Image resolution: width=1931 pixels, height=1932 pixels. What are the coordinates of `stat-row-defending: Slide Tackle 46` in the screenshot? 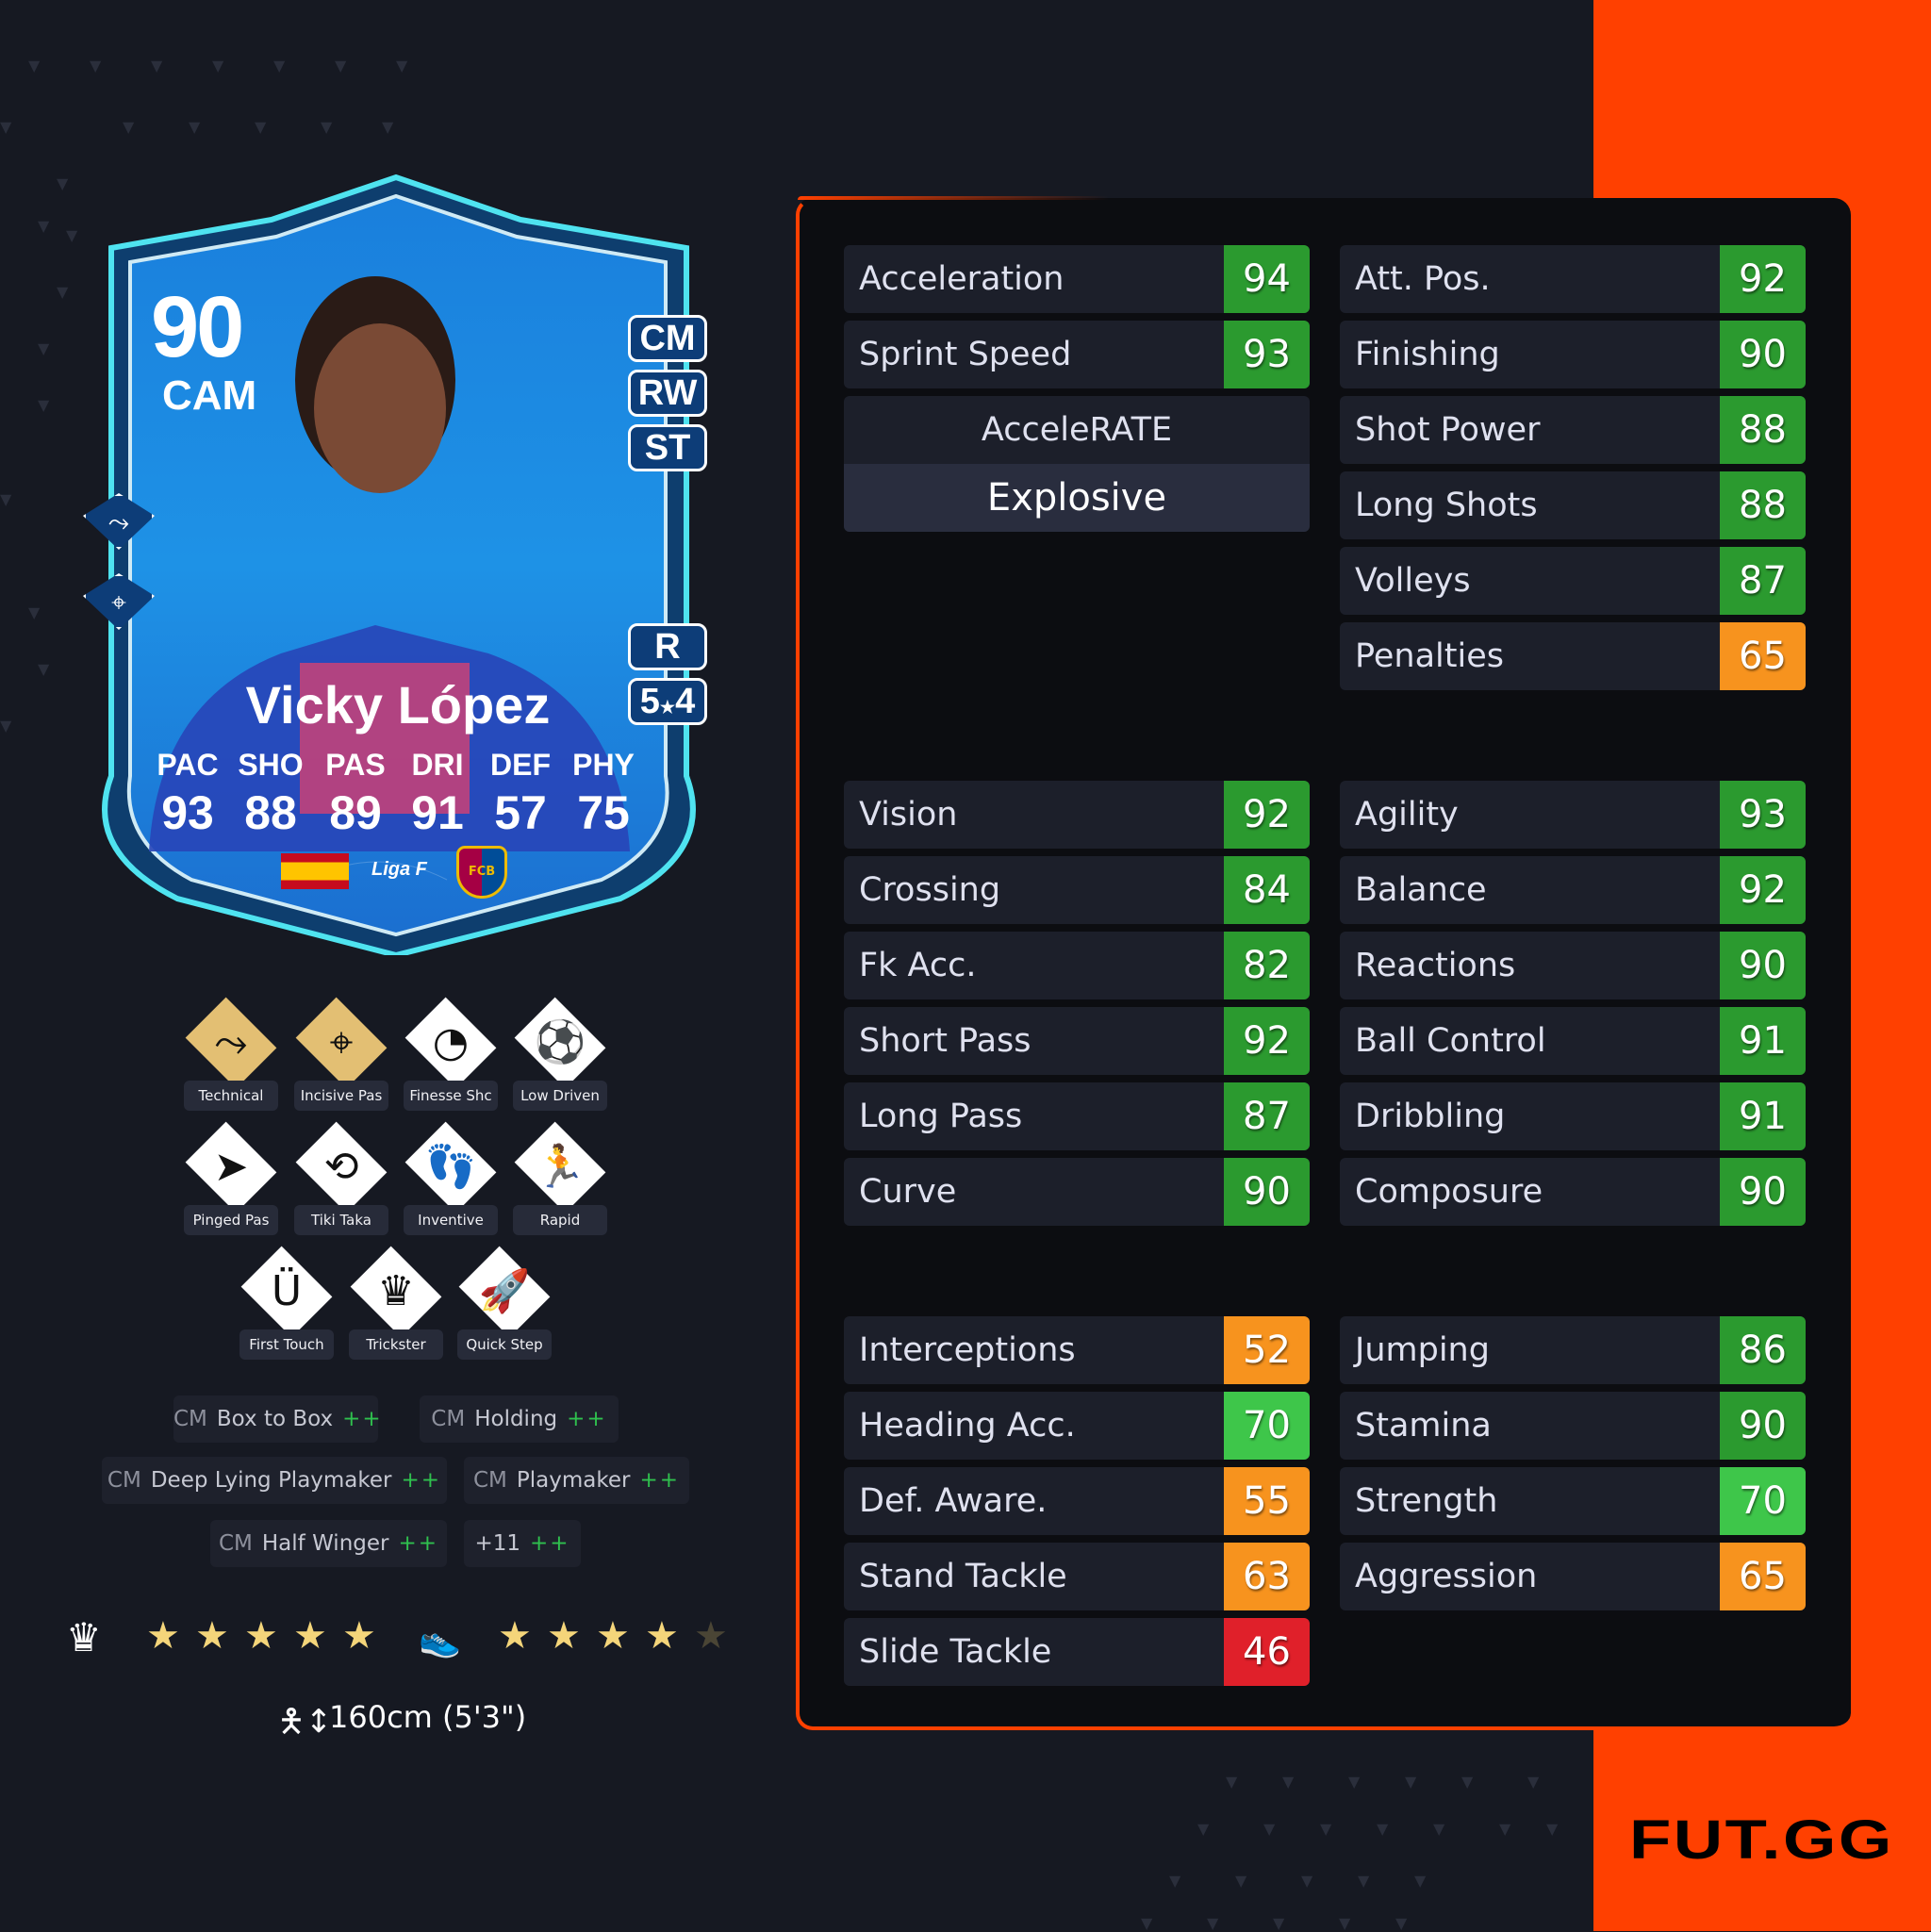 It's located at (1077, 1652).